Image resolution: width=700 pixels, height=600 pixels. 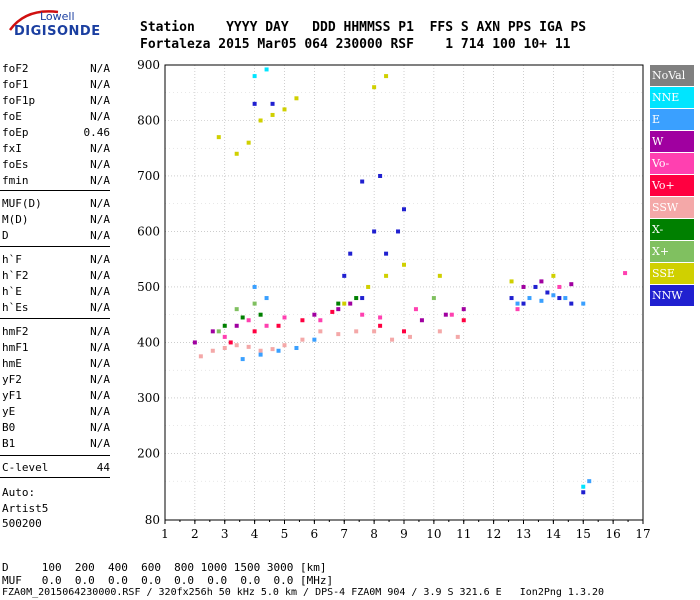 I want to click on legend-item-x-: X-, so click(x=672, y=229).